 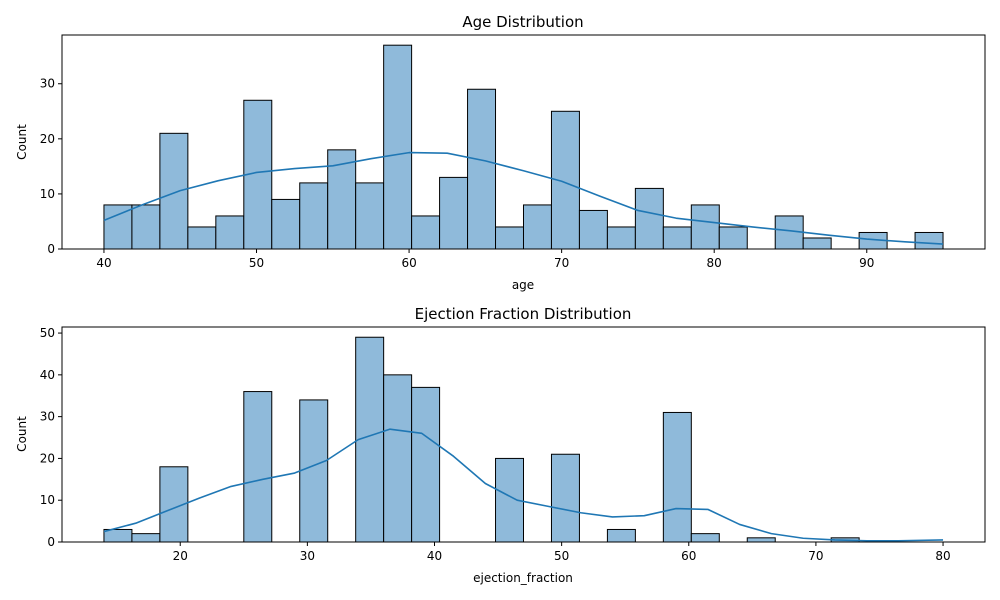 I want to click on chart-title: Age Distribution, so click(x=522, y=22).